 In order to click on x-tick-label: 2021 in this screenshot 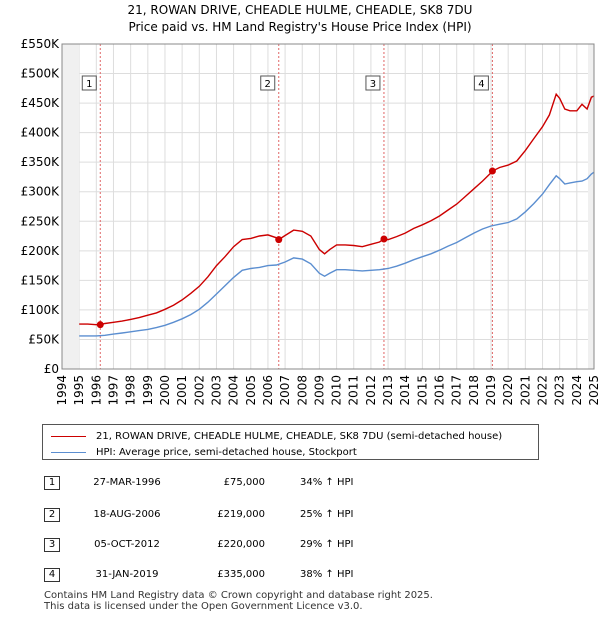, I will do `click(525, 390)`.